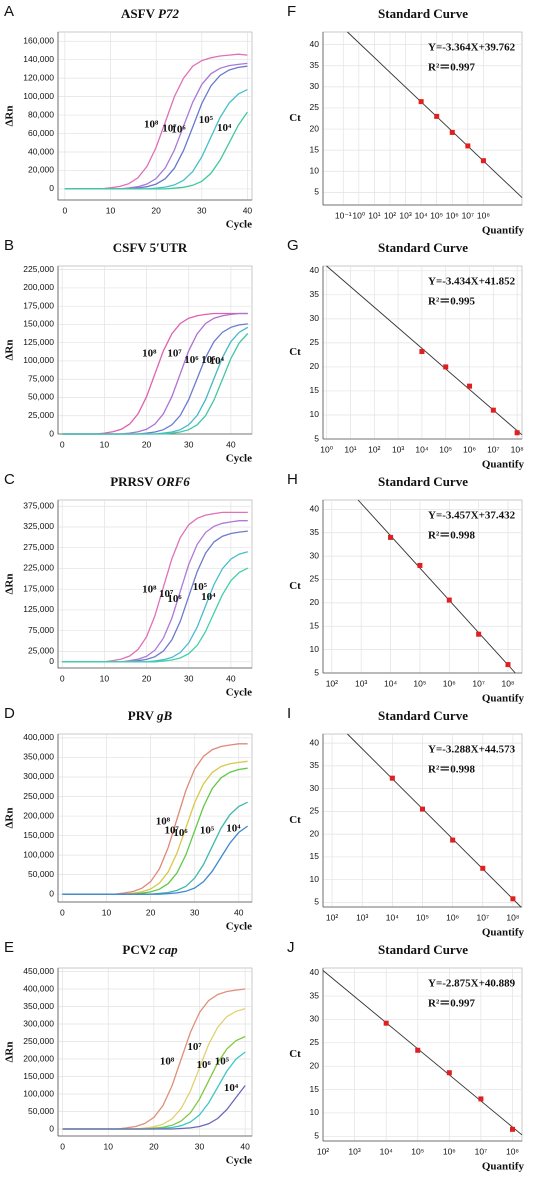 The height and width of the screenshot is (1183, 550). Describe the element at coordinates (38, 305) in the screenshot. I see `y-tick-label: 175,000` at that location.